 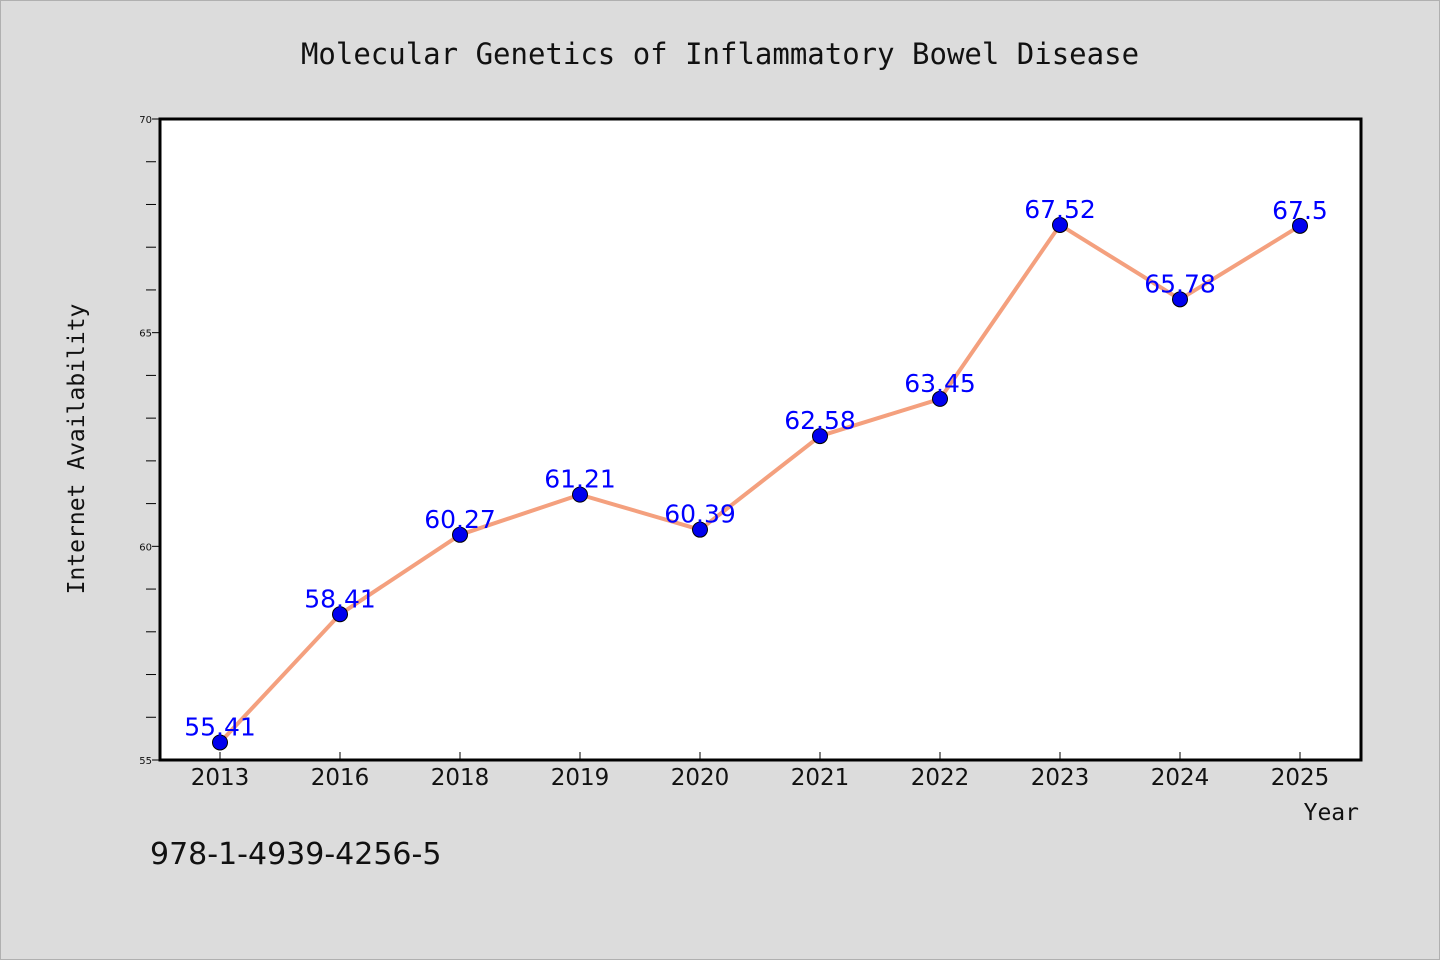 I want to click on x-tick-label: 2013, so click(x=220, y=778).